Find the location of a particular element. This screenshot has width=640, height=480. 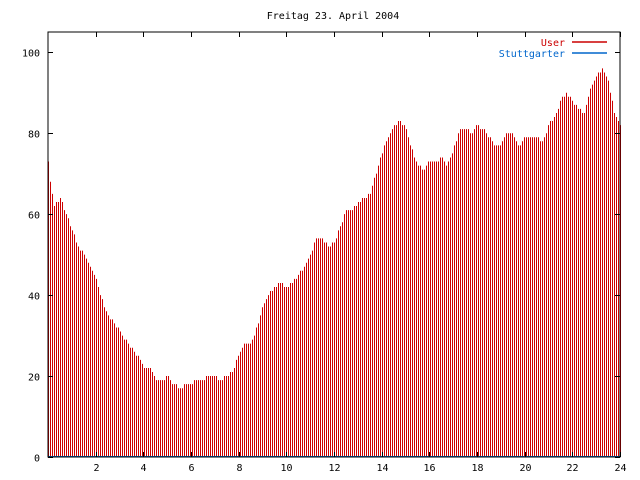

y-tick-label: 40 is located at coordinates (34, 297).